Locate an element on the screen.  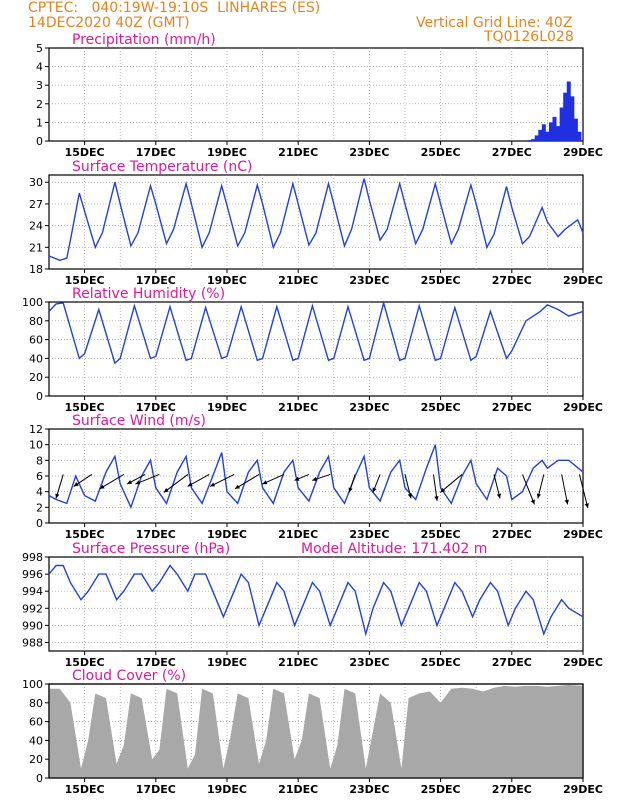
rh-xtick-label: 25DEC is located at coordinates (441, 407).